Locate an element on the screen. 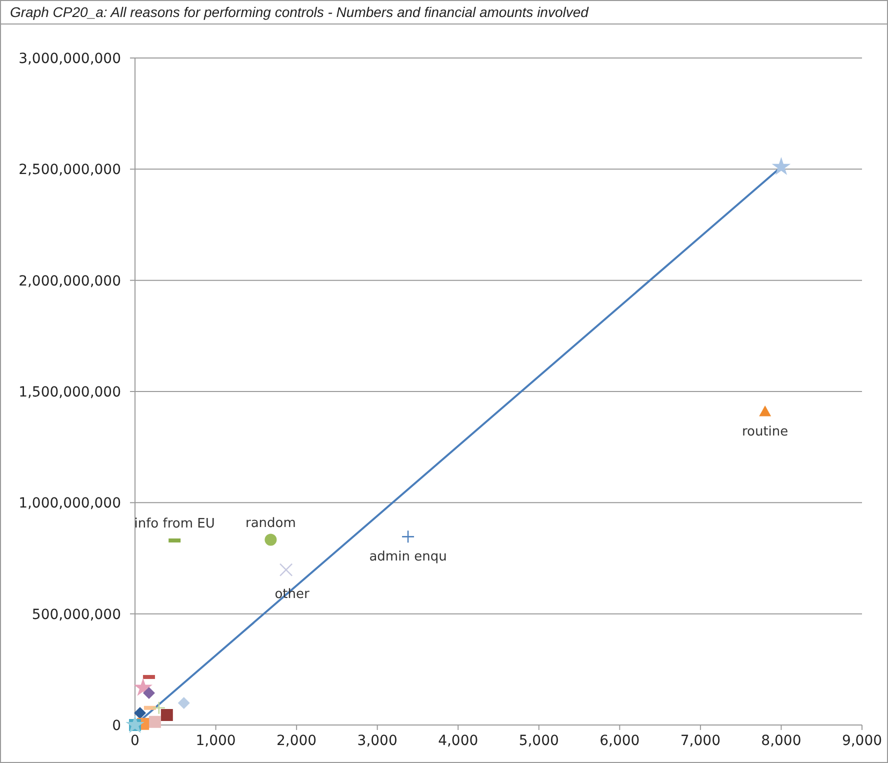 The image size is (888, 763). x-tick-label: 9,000 is located at coordinates (862, 741).